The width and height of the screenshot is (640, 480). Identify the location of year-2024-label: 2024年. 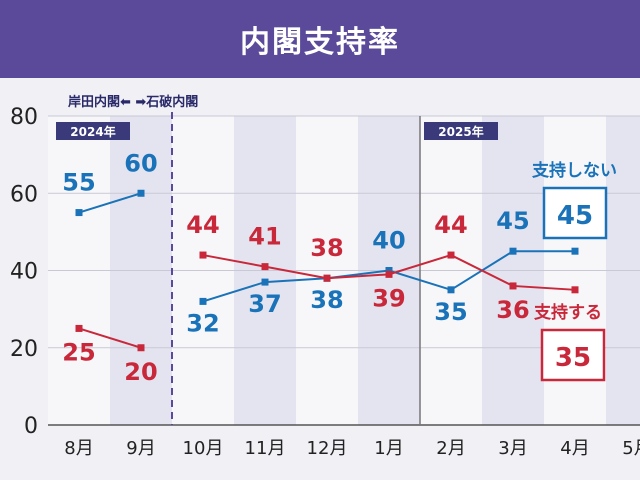
(92, 131).